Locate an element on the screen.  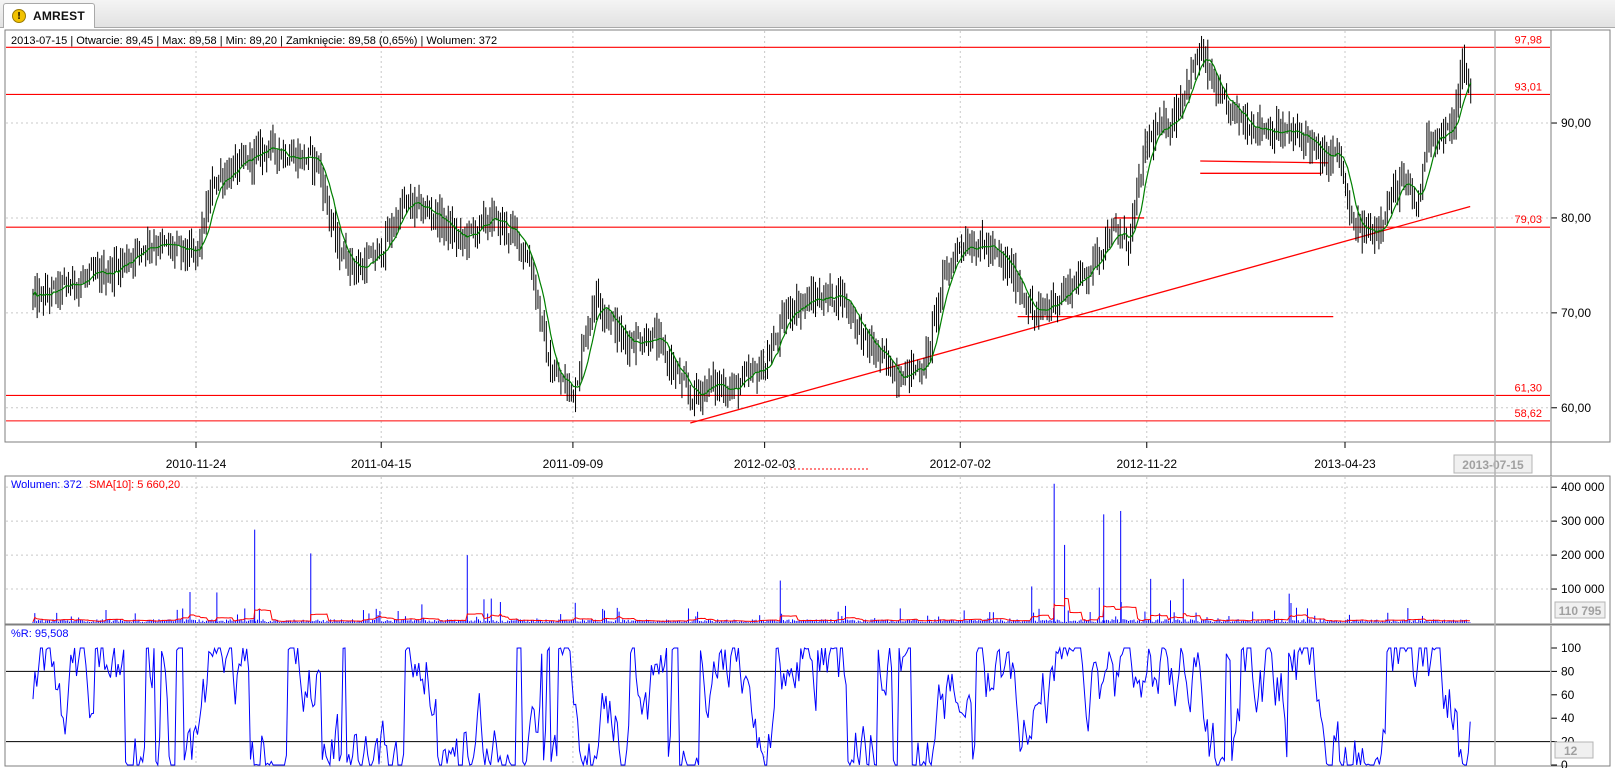
tab-amrest: ! AMREST is located at coordinates (49, 15).